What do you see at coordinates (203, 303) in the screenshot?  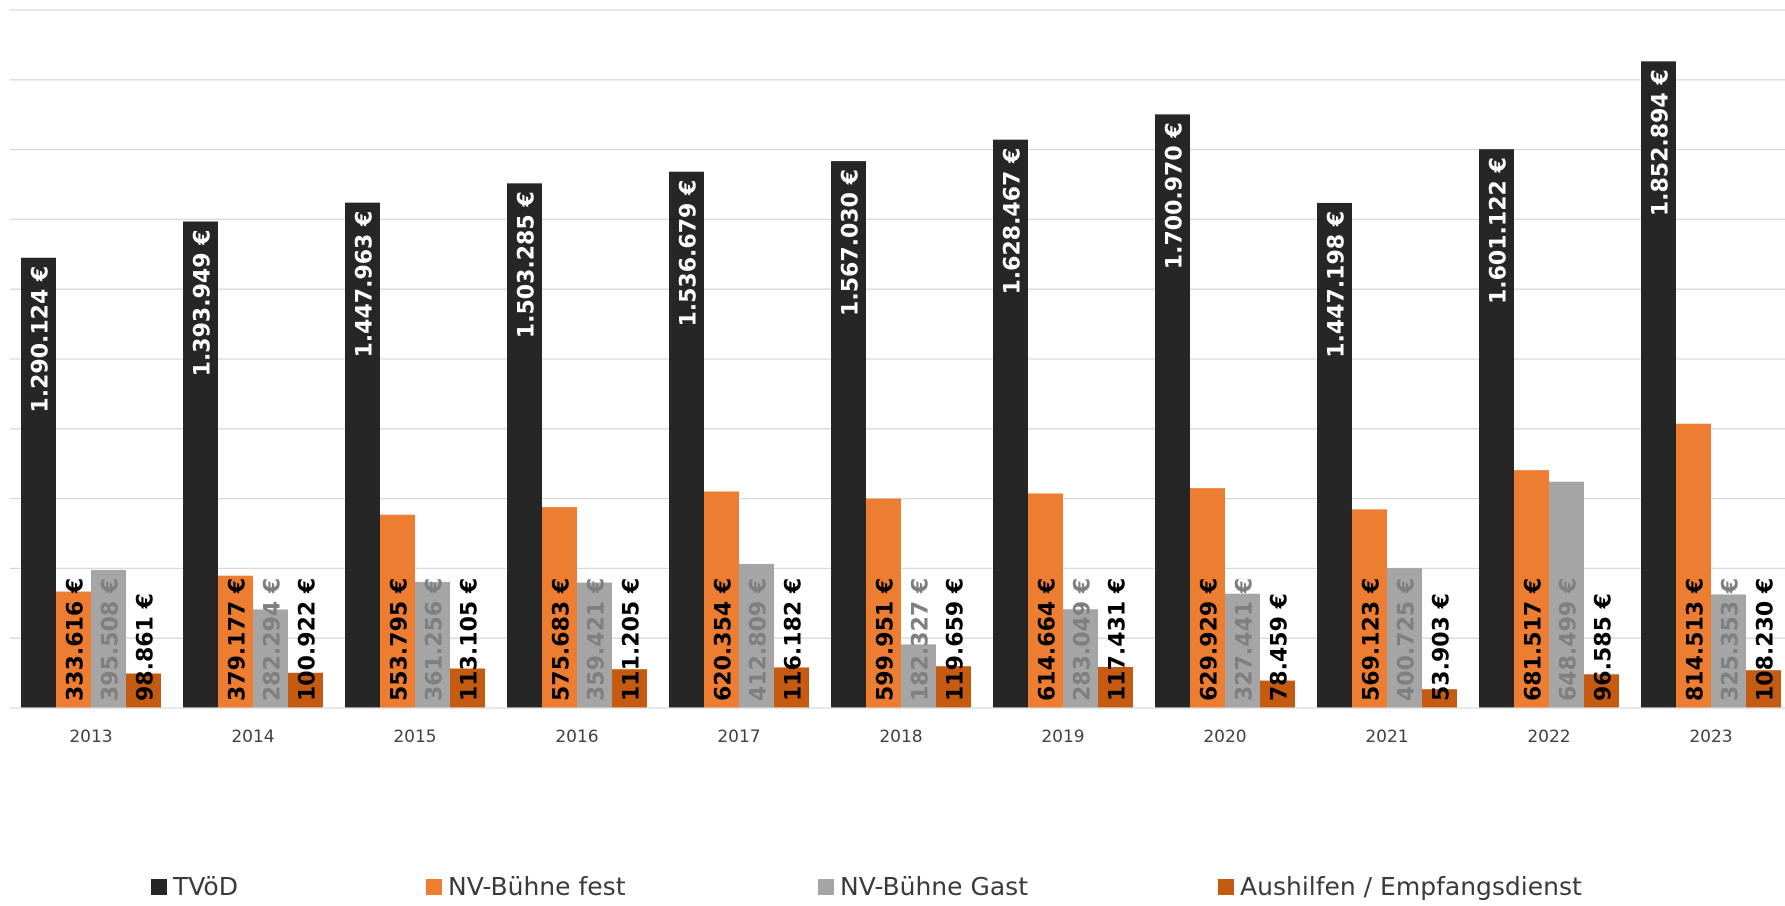 I see `data-label-2014-s0: 1.393.949 €` at bounding box center [203, 303].